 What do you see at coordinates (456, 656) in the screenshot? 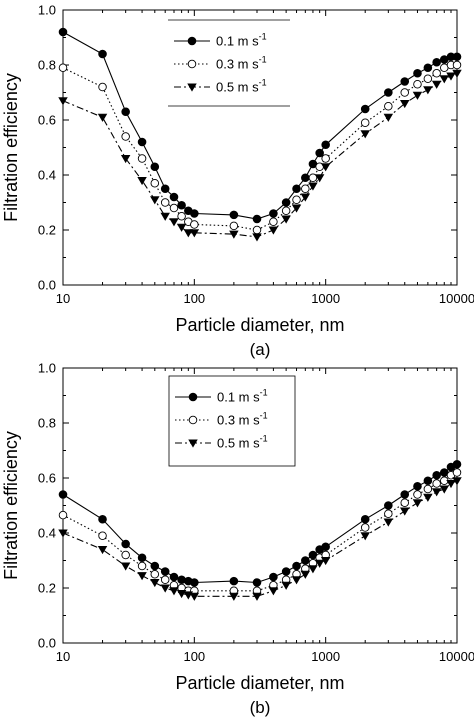
I see `x-tick-label: 10000` at bounding box center [456, 656].